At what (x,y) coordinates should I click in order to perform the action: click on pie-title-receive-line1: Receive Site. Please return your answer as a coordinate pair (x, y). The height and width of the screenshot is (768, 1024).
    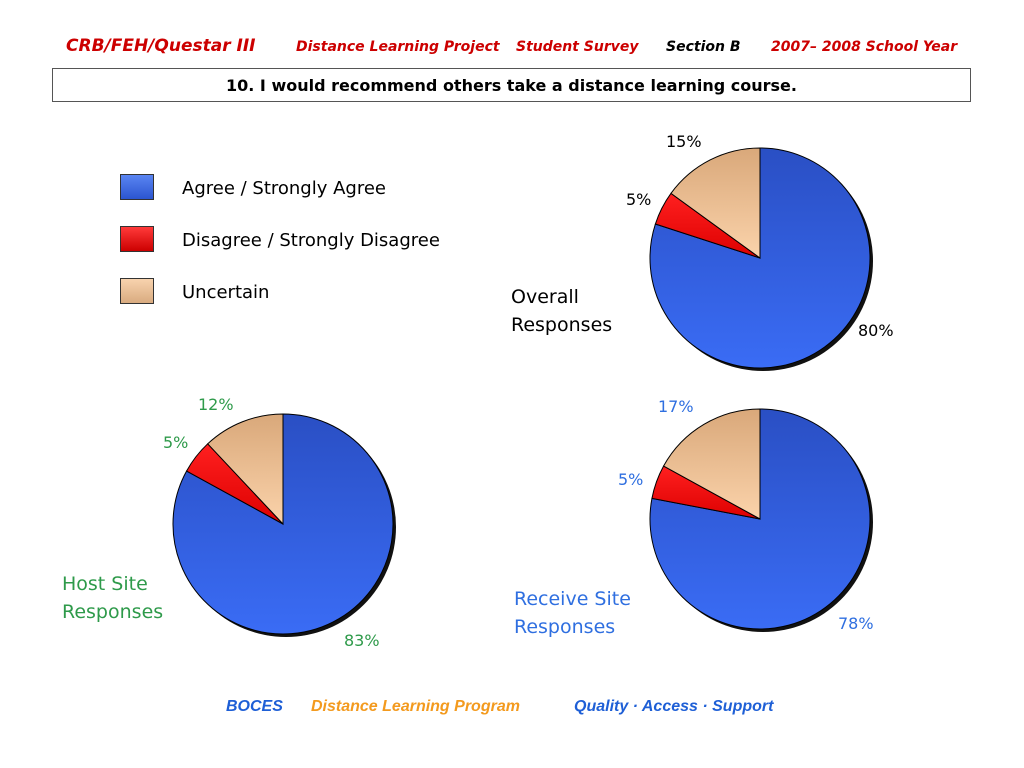
    Looking at the image, I should click on (572, 599).